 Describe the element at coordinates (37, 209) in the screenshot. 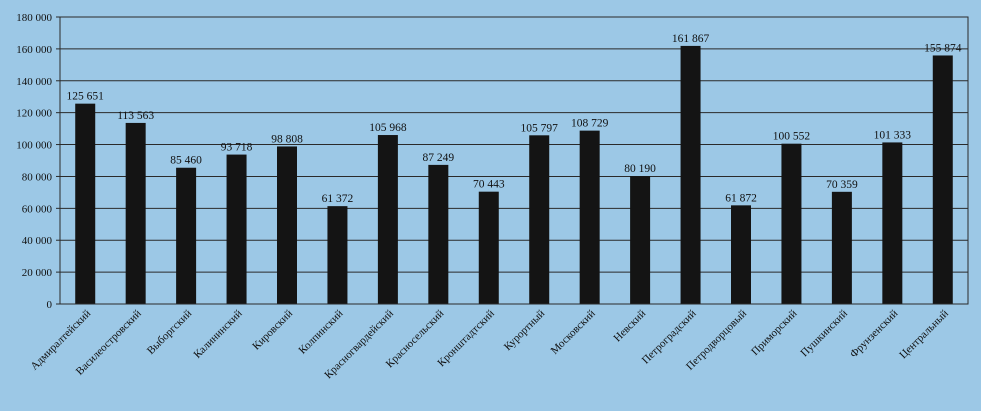

I see `y-tick-label: 60 000` at that location.